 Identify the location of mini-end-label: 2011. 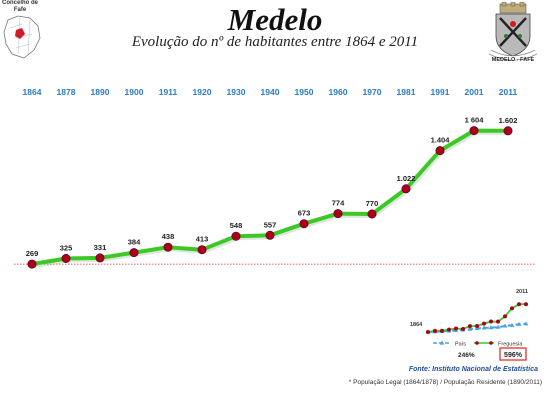
(522, 292).